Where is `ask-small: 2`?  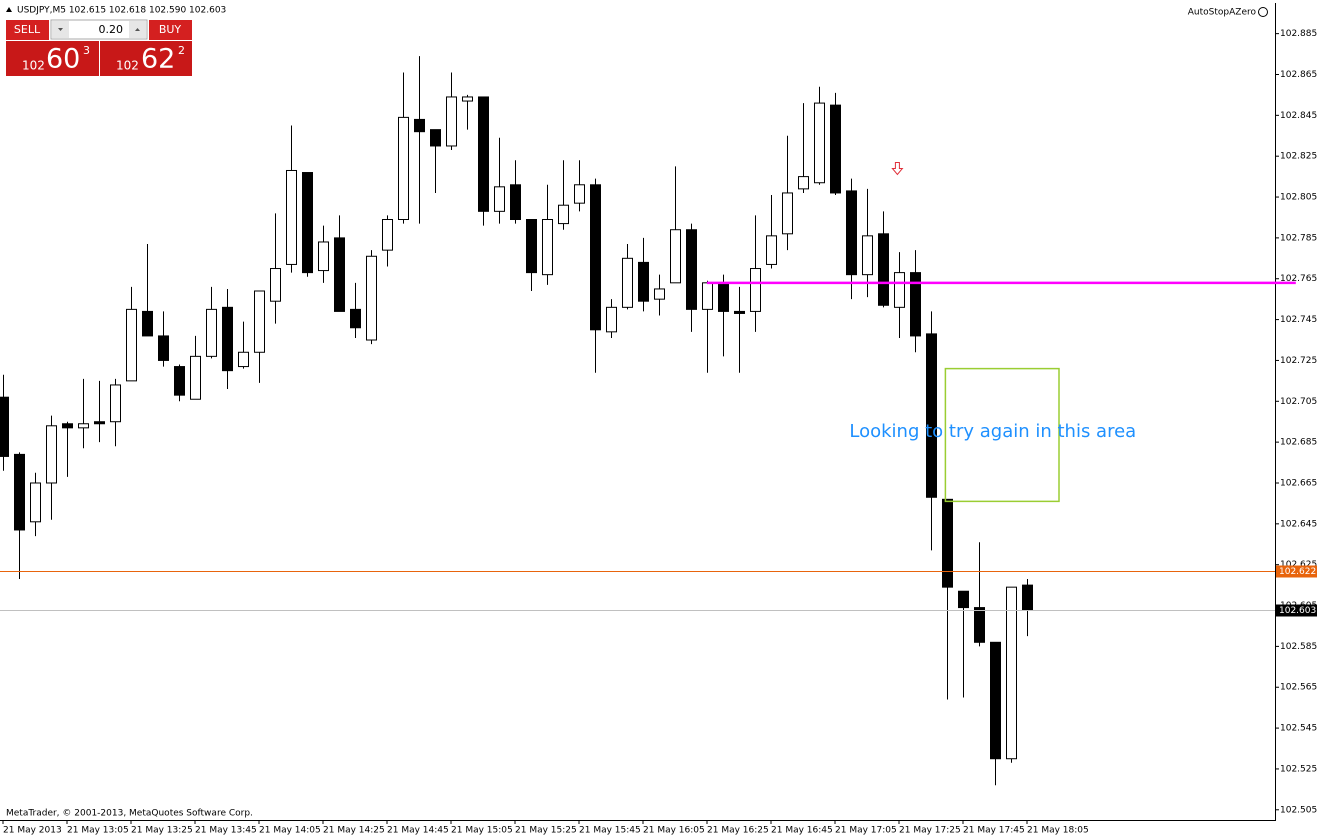
ask-small: 2 is located at coordinates (181, 50).